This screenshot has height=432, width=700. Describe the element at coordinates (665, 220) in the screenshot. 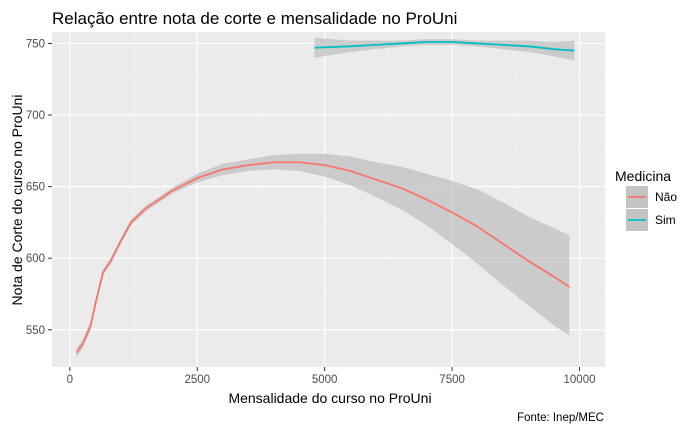

I see `legend-label: Sim` at that location.